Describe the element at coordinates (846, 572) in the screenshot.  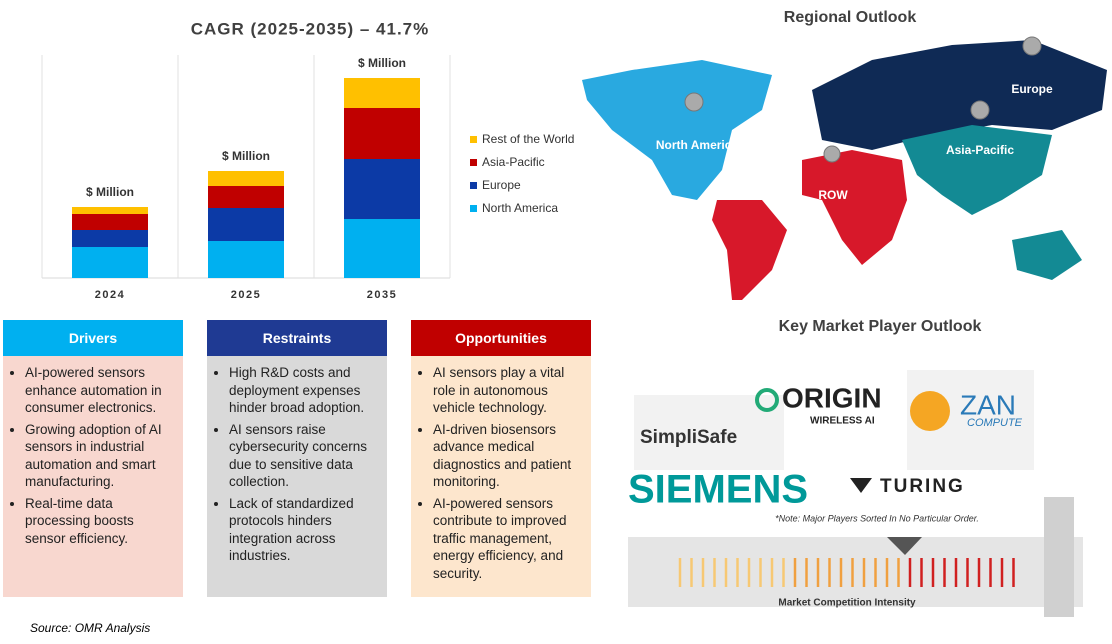
I see `gauge-ticks` at that location.